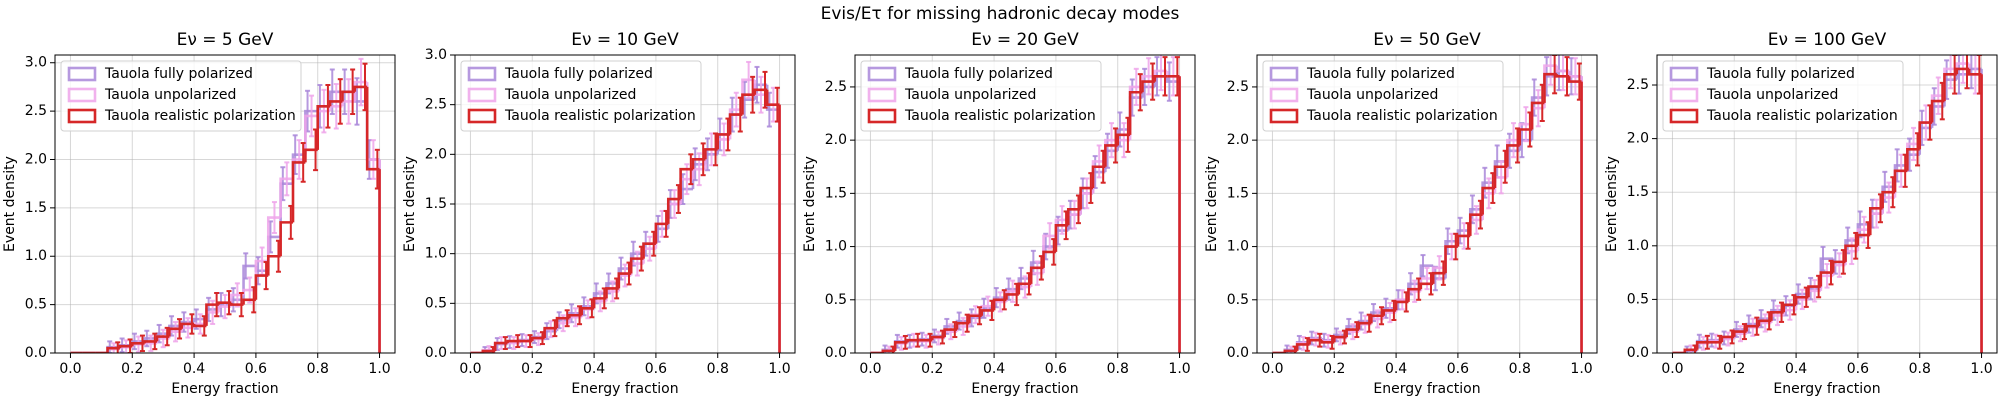 This screenshot has width=2000, height=400. Describe the element at coordinates (436, 353) in the screenshot. I see `y-tick-label: 0.0` at that location.